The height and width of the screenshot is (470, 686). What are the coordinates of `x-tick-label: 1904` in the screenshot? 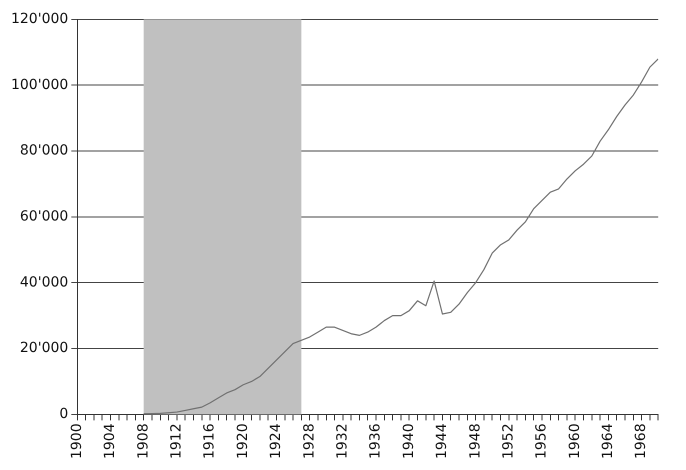 It's located at (110, 441).